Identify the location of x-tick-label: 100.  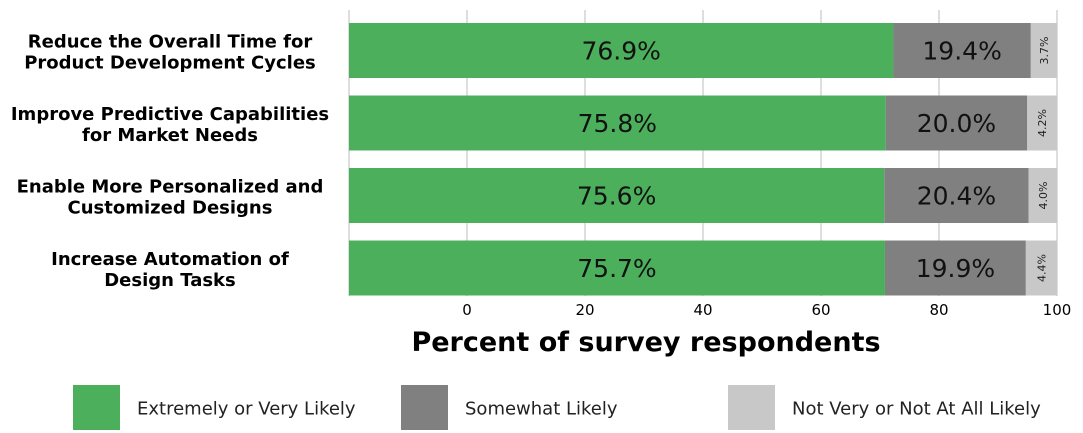
(1057, 310).